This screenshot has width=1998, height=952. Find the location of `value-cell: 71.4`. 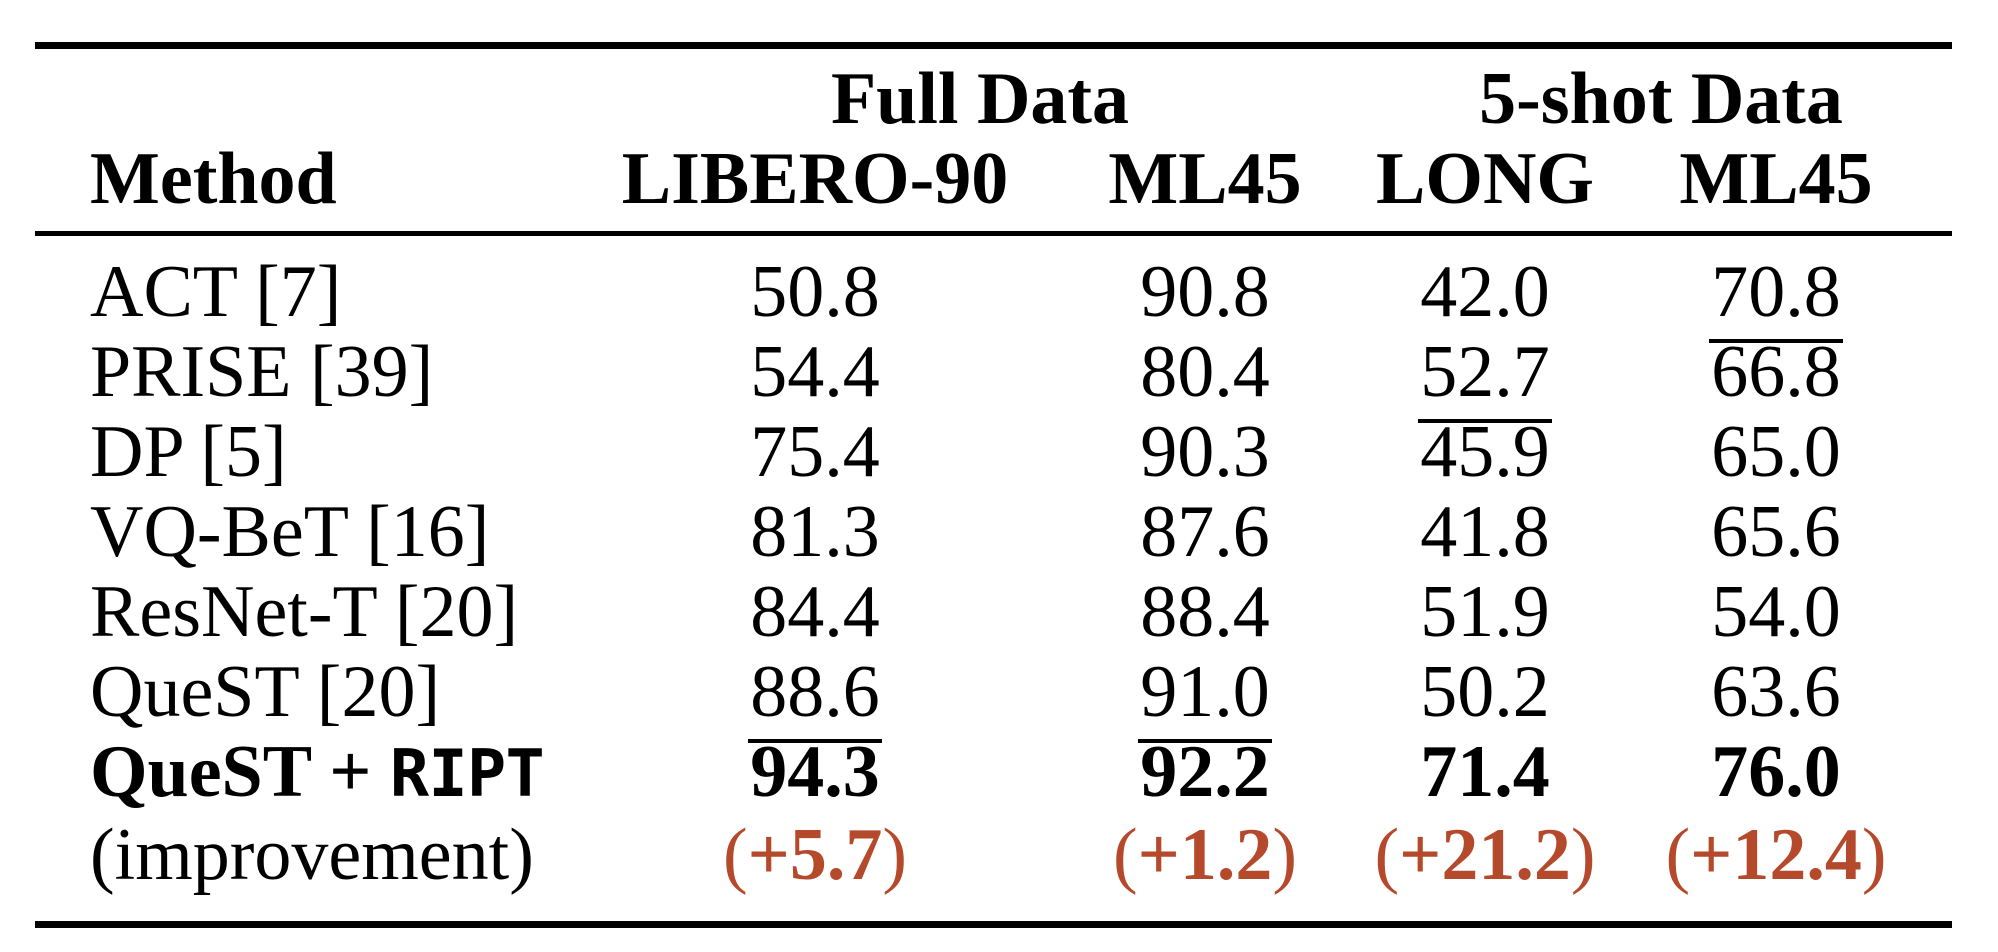

value-cell: 71.4 is located at coordinates (1485, 772).